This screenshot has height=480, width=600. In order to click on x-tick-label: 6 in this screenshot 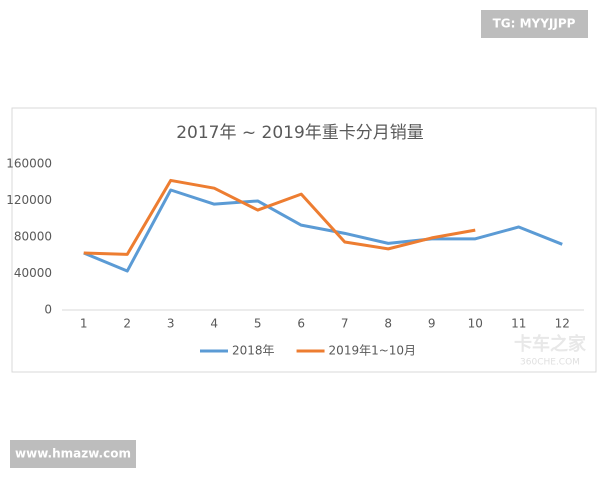, I will do `click(301, 324)`.